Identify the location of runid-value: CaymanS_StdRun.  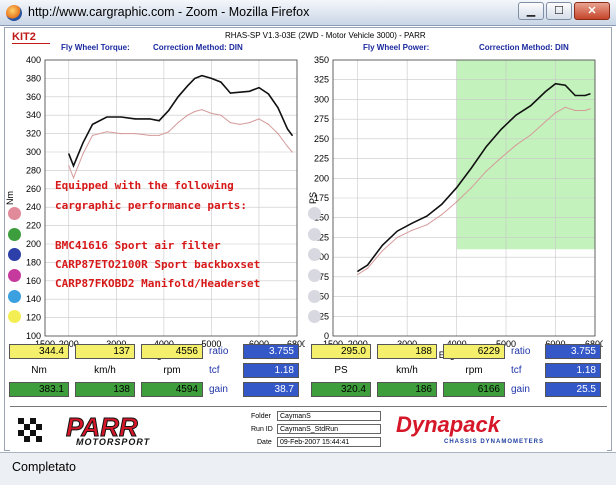
(329, 429).